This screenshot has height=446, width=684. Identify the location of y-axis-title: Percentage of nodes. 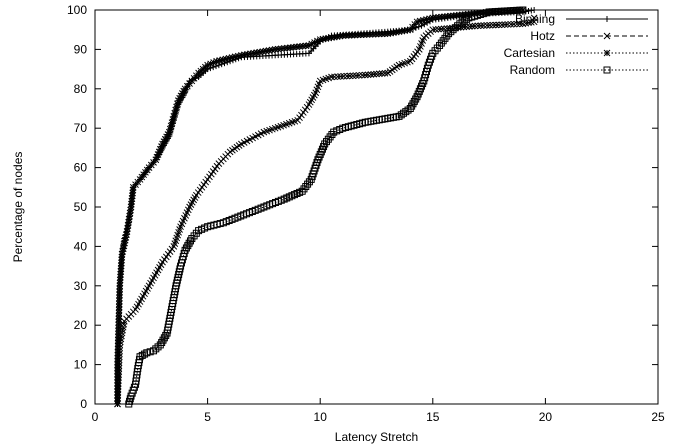
(18, 207).